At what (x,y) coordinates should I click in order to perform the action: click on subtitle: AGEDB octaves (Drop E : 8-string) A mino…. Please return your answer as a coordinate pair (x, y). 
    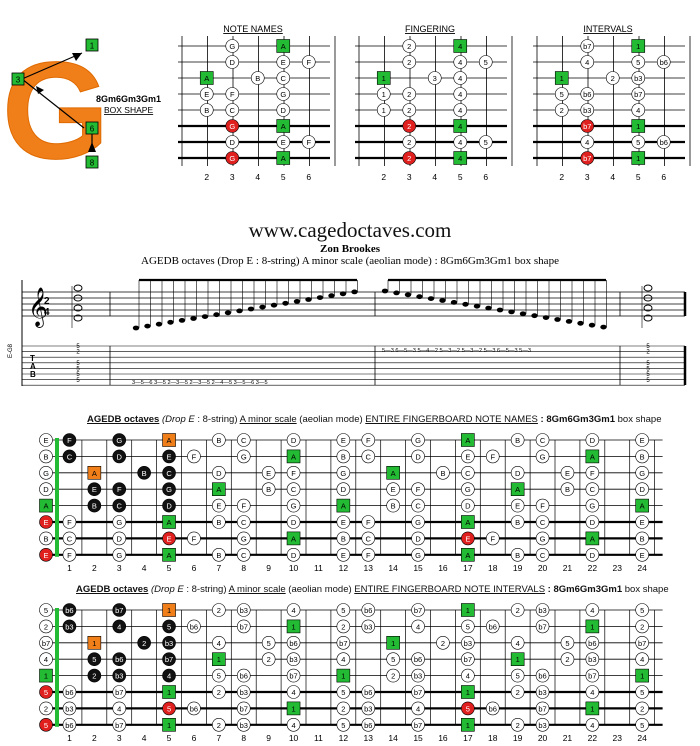
    Looking at the image, I should click on (350, 261).